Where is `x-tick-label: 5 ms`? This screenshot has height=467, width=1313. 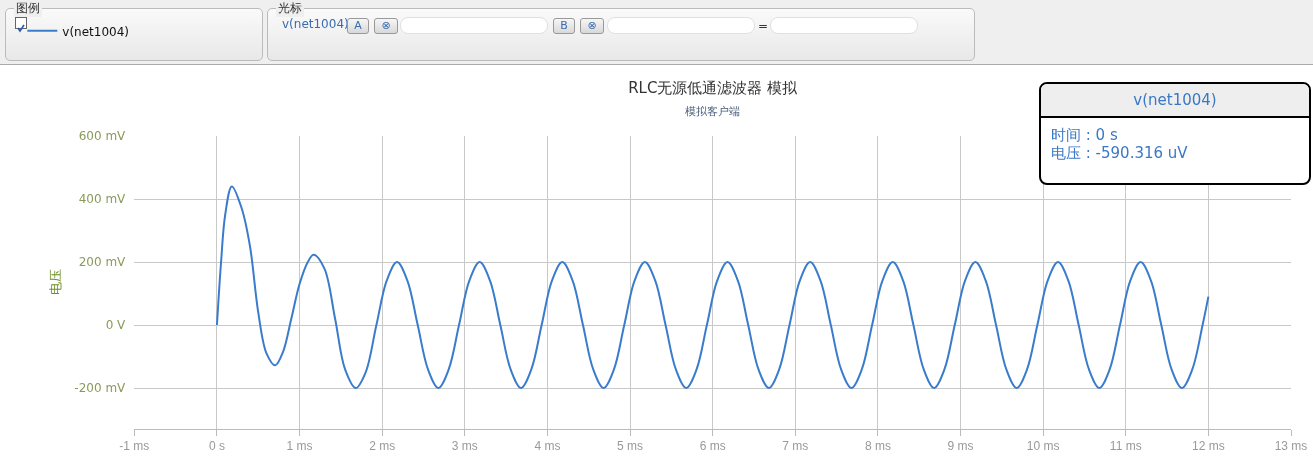
x-tick-label: 5 ms is located at coordinates (630, 446).